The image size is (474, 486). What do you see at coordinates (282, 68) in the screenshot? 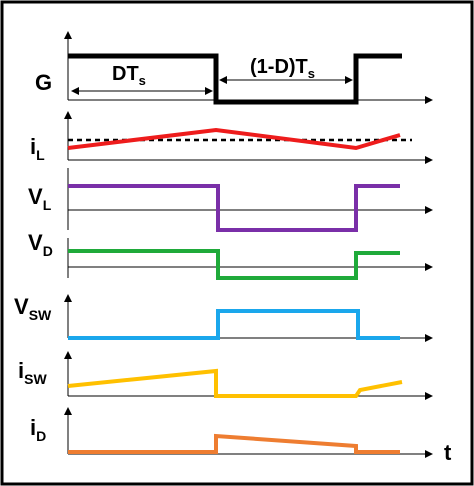
I see `off-time-annotation: (1-D)Ts` at bounding box center [282, 68].